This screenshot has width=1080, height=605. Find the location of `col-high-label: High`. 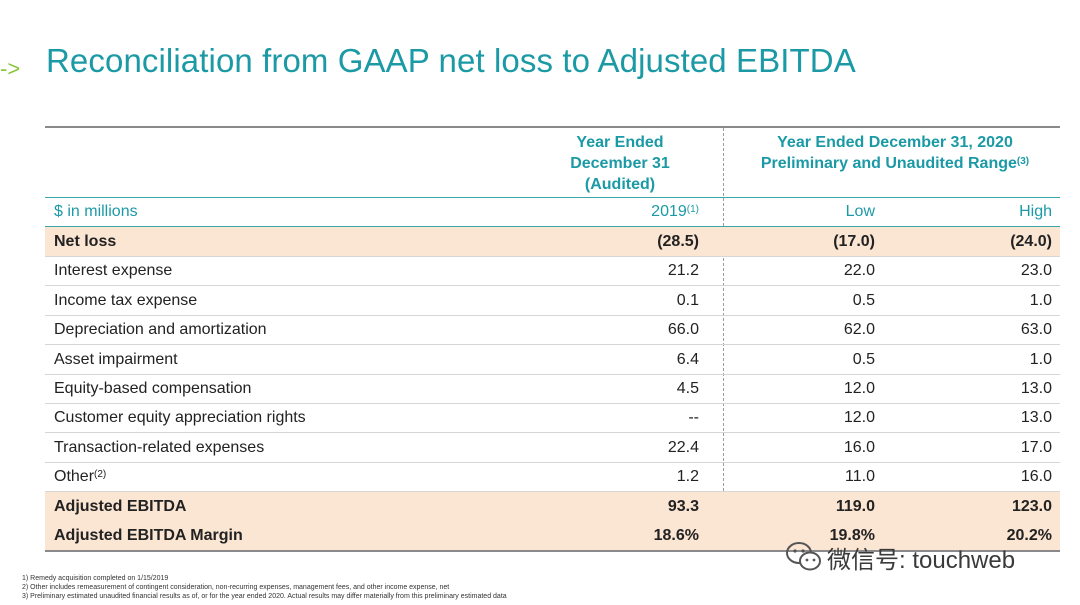

col-high-label: High is located at coordinates (1035, 211).